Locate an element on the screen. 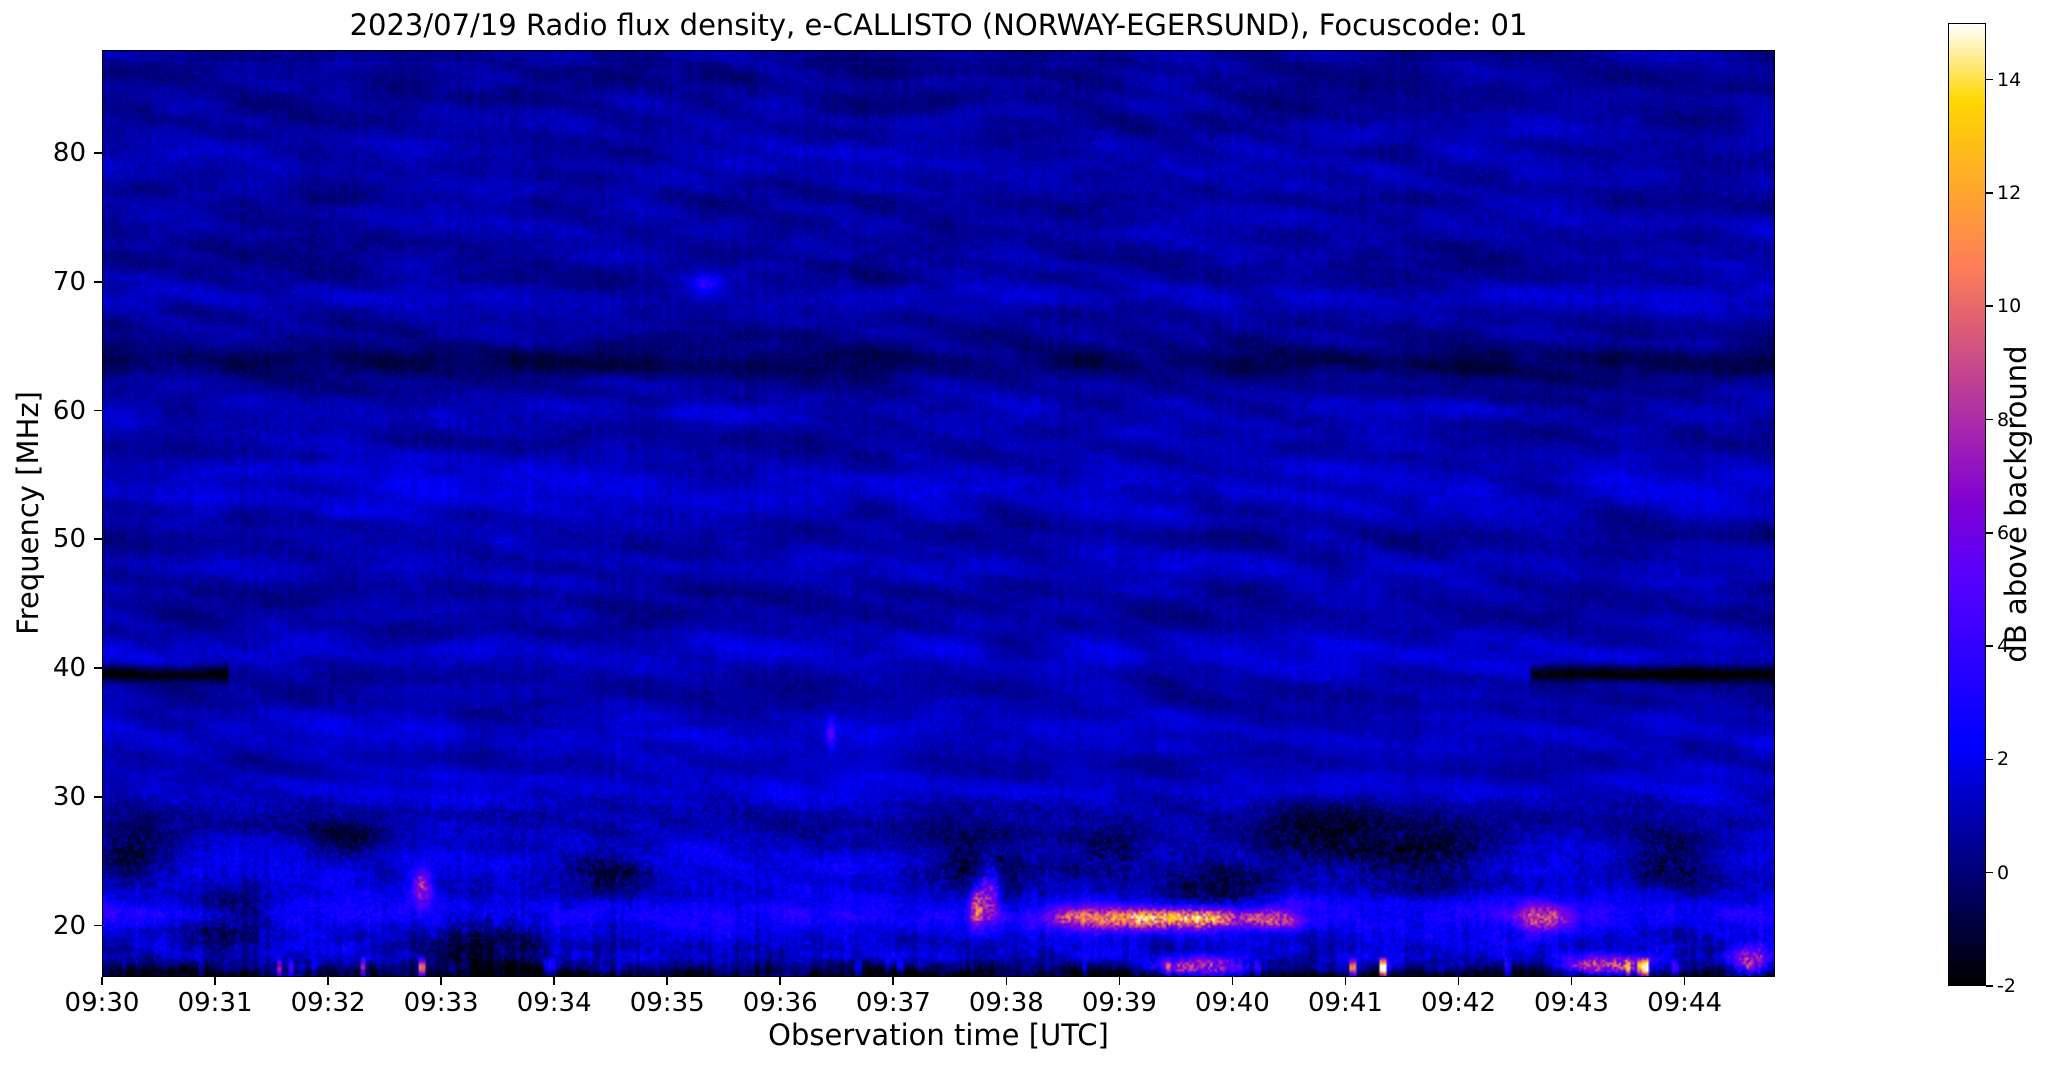 The image size is (2047, 1067). y-tick-label: 60 is located at coordinates (69, 410).